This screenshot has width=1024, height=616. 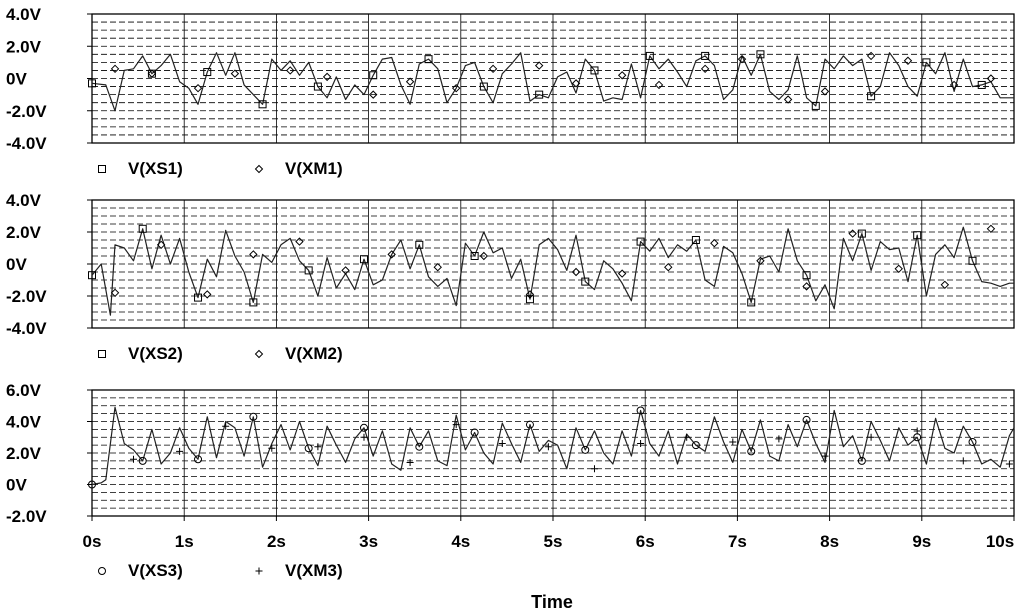 I want to click on x-tick-label: 7s, so click(x=737, y=541).